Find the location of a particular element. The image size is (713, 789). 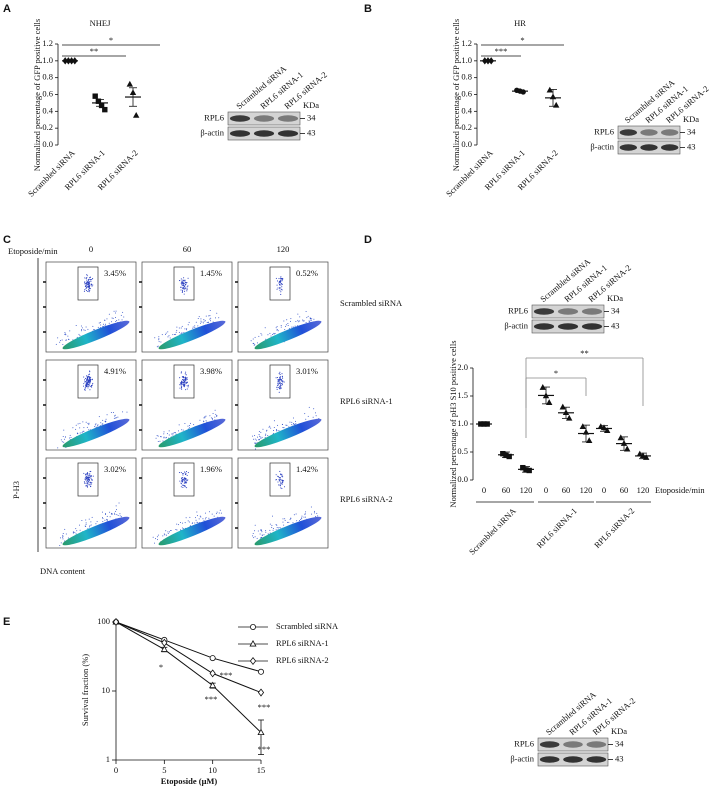

x-tick-label: 120 is located at coordinates (586, 490).